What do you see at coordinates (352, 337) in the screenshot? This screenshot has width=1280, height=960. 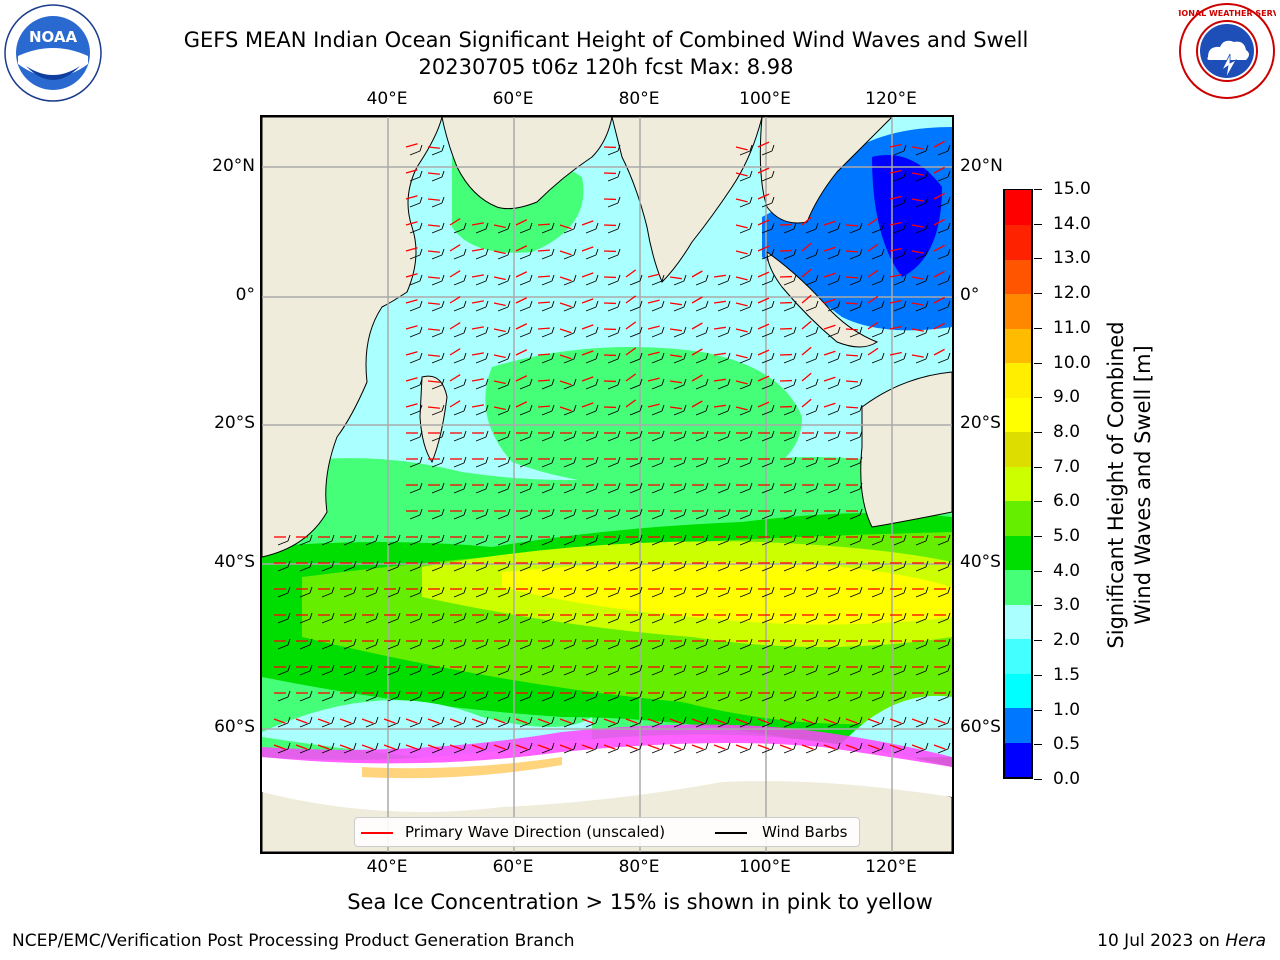 I see `land-africa` at bounding box center [352, 337].